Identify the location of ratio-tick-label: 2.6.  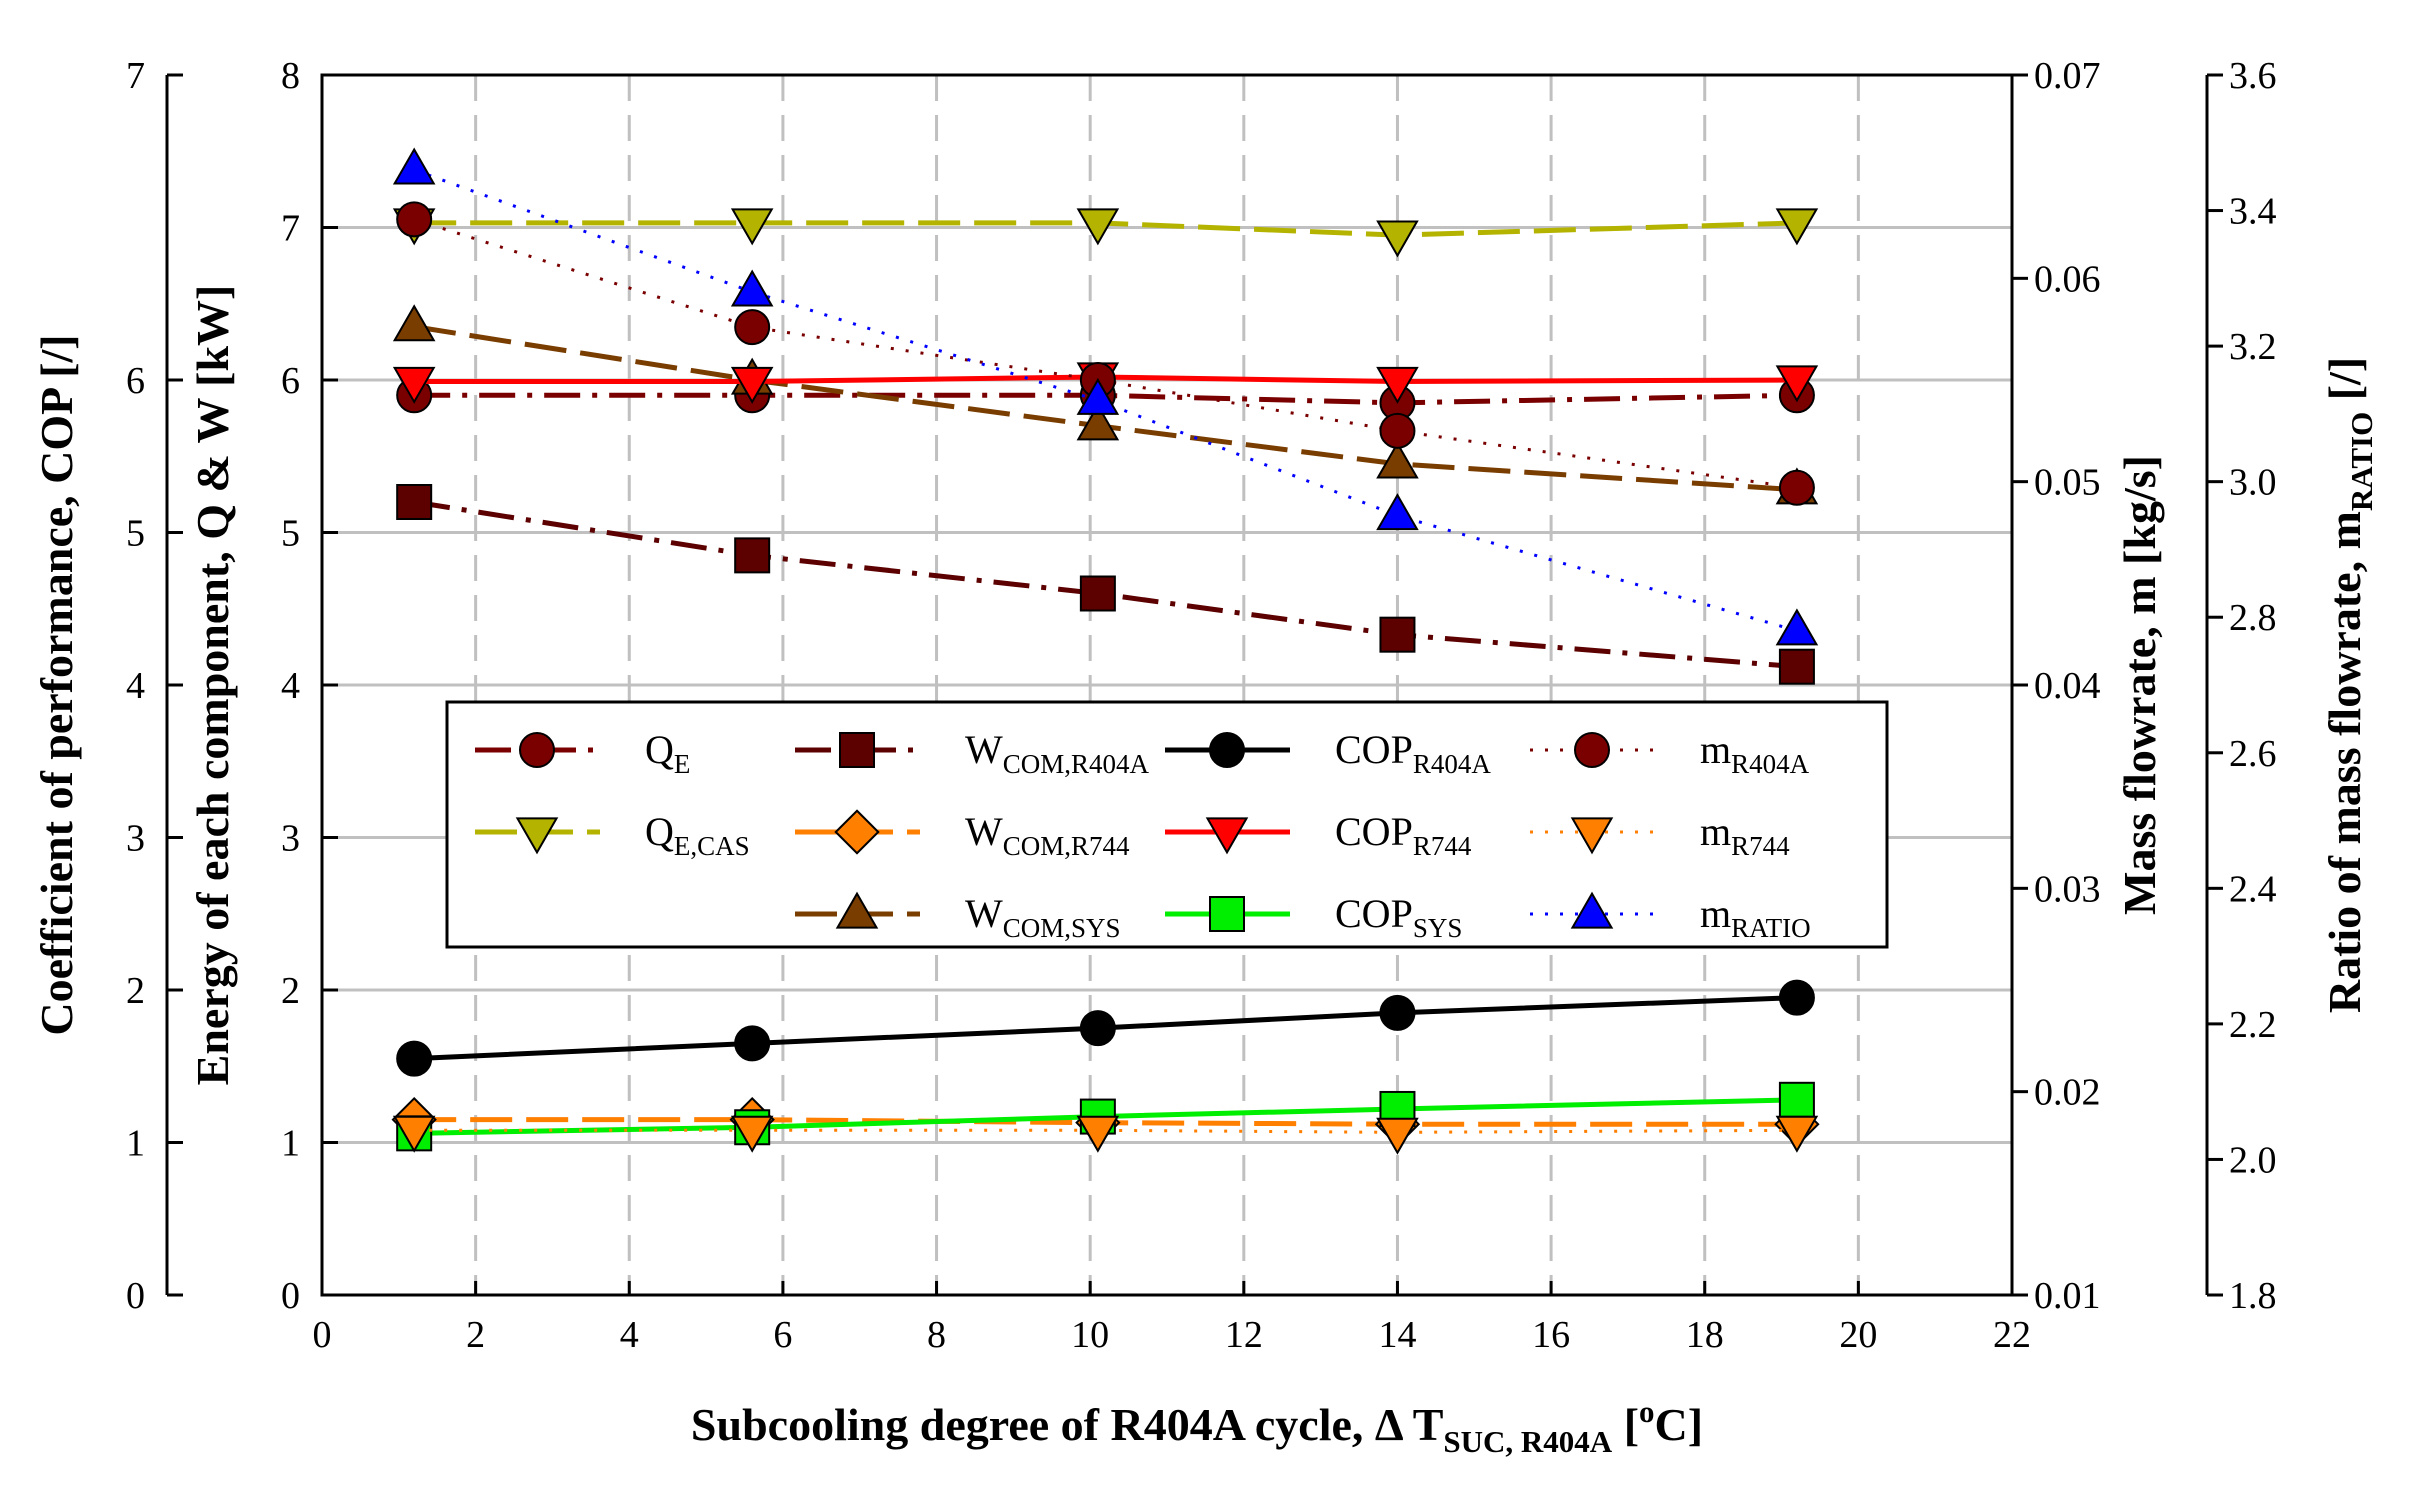
(2253, 754).